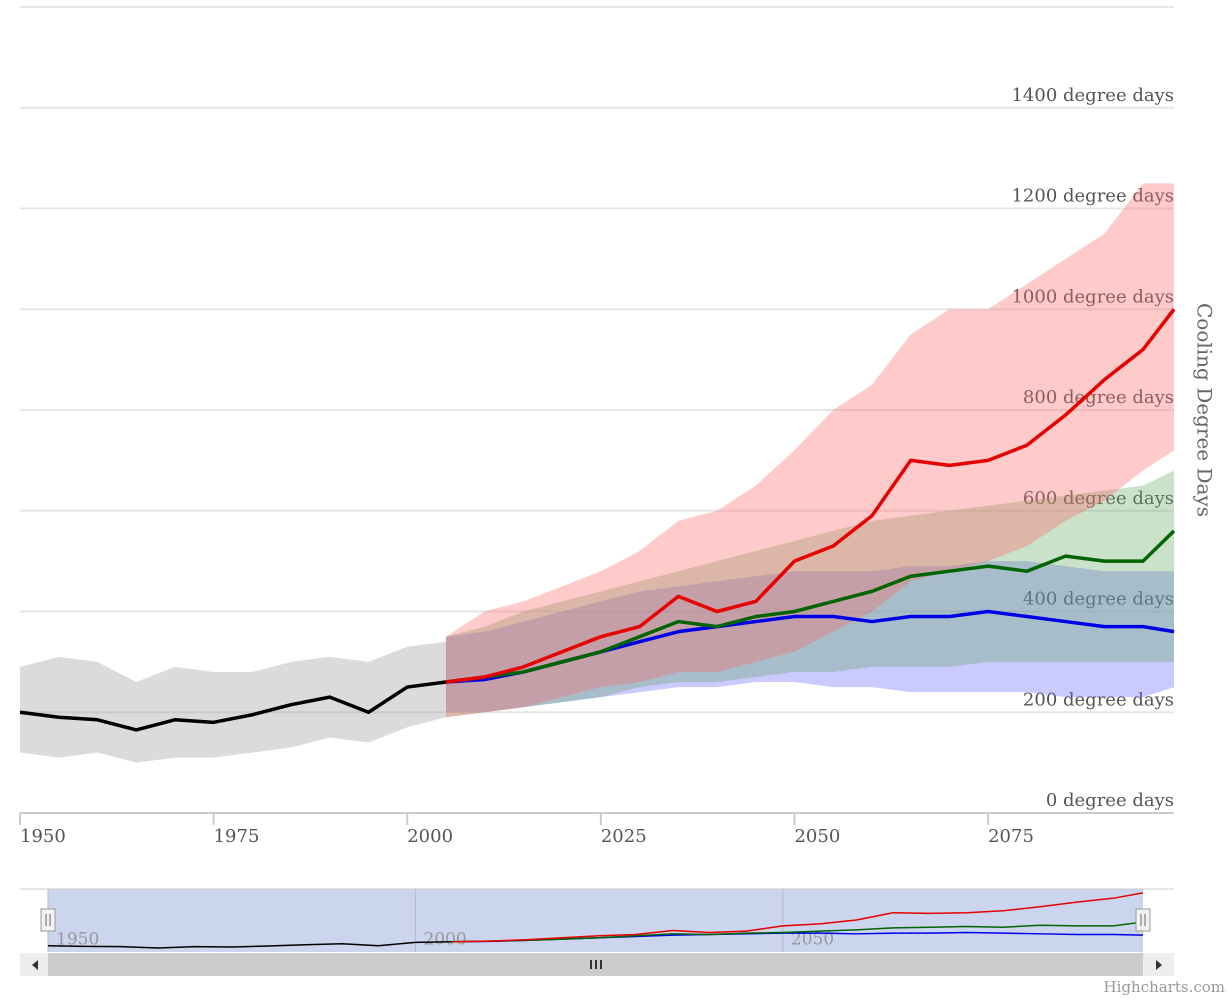 The width and height of the screenshot is (1229, 1001). What do you see at coordinates (43, 836) in the screenshot?
I see `x-tick-label: 1950` at bounding box center [43, 836].